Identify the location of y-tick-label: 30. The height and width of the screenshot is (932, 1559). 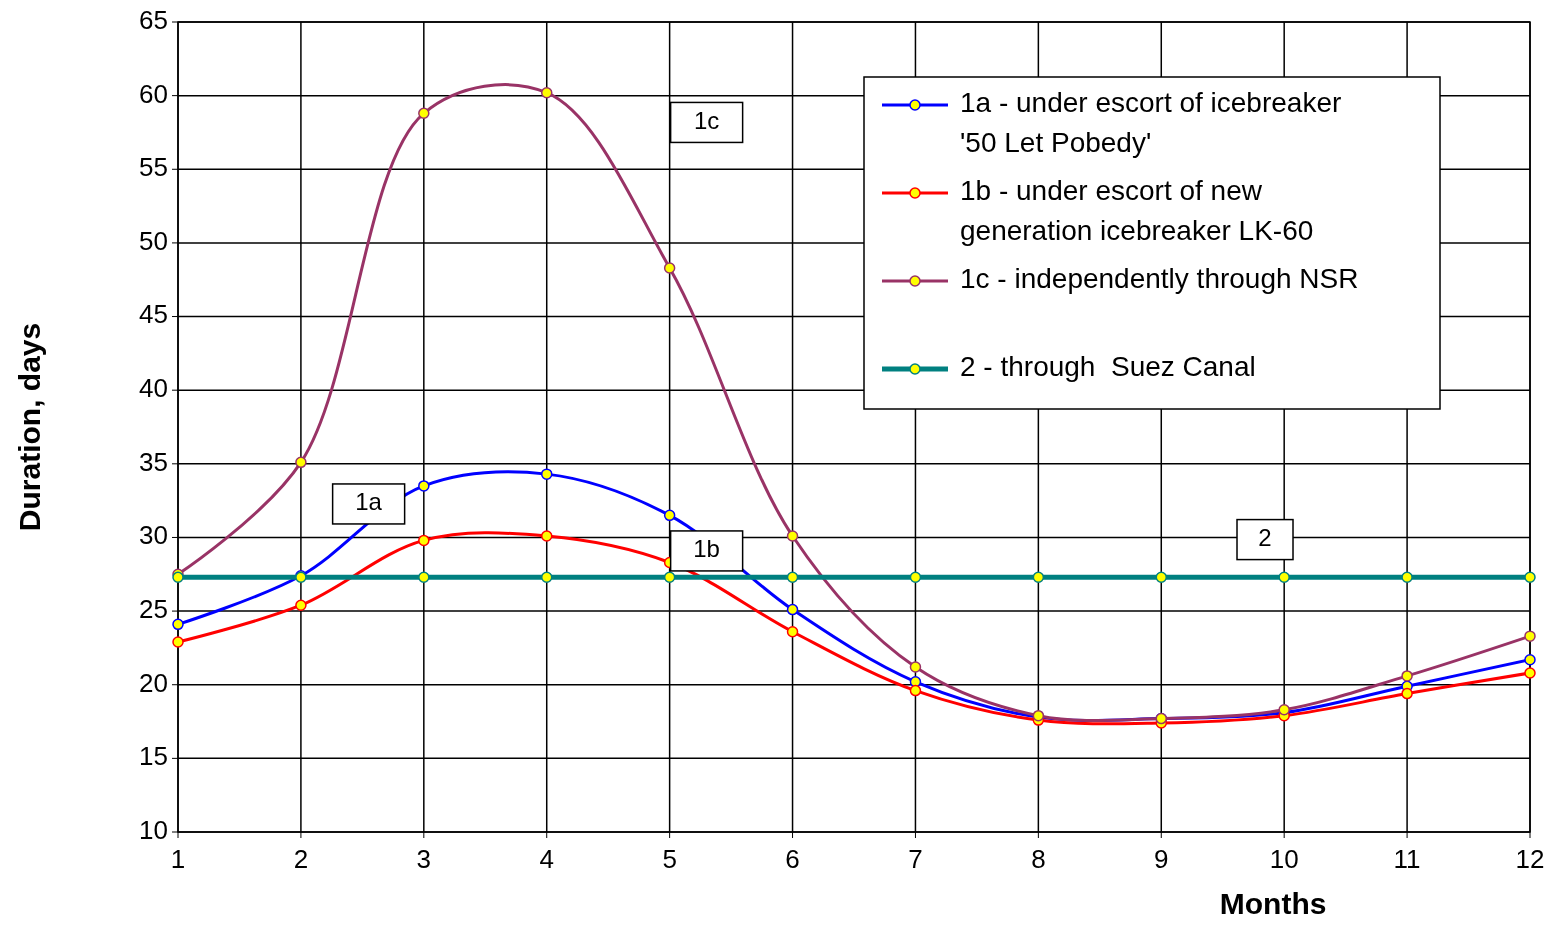
(153, 535).